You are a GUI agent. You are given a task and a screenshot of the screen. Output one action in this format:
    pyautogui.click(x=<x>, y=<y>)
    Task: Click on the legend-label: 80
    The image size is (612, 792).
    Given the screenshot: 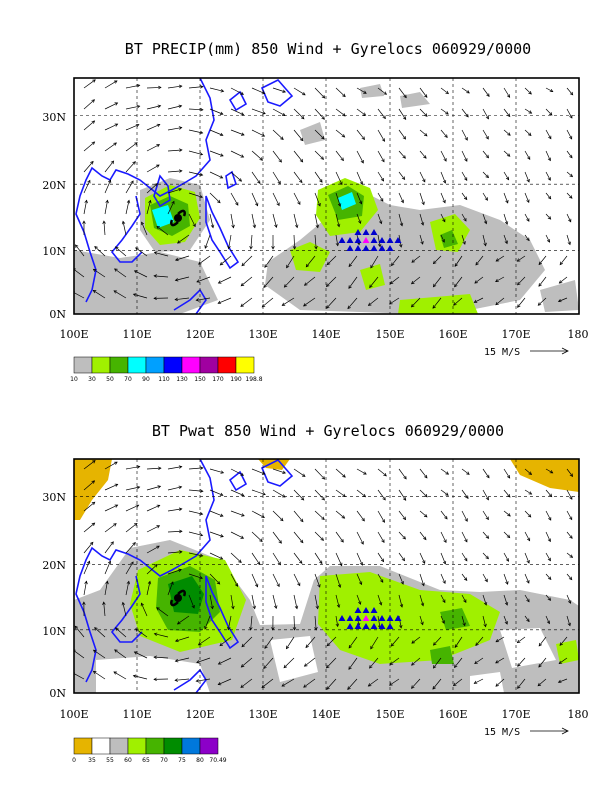 What is the action you would take?
    pyautogui.click(x=200, y=760)
    